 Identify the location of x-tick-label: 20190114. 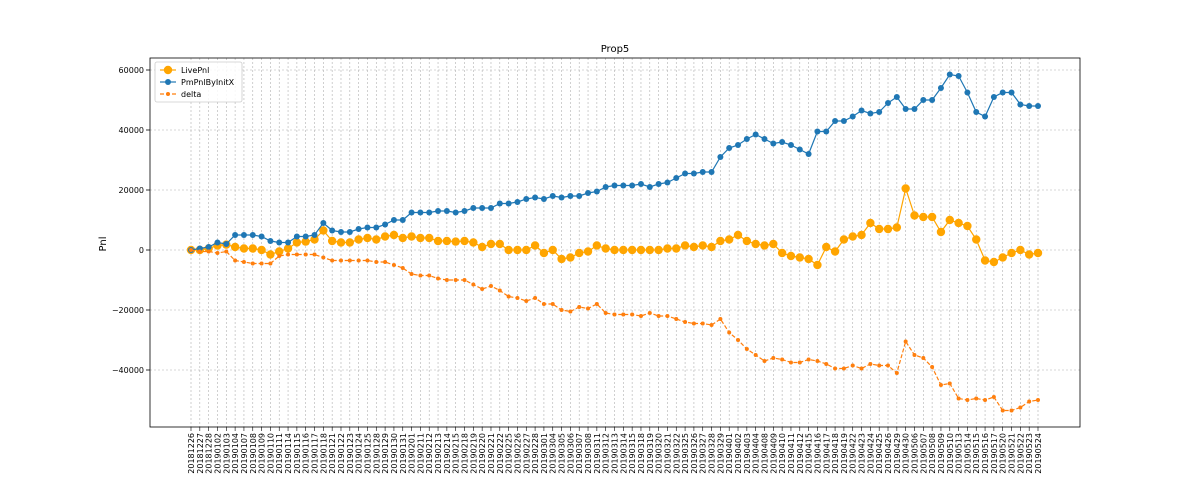
(288, 453).